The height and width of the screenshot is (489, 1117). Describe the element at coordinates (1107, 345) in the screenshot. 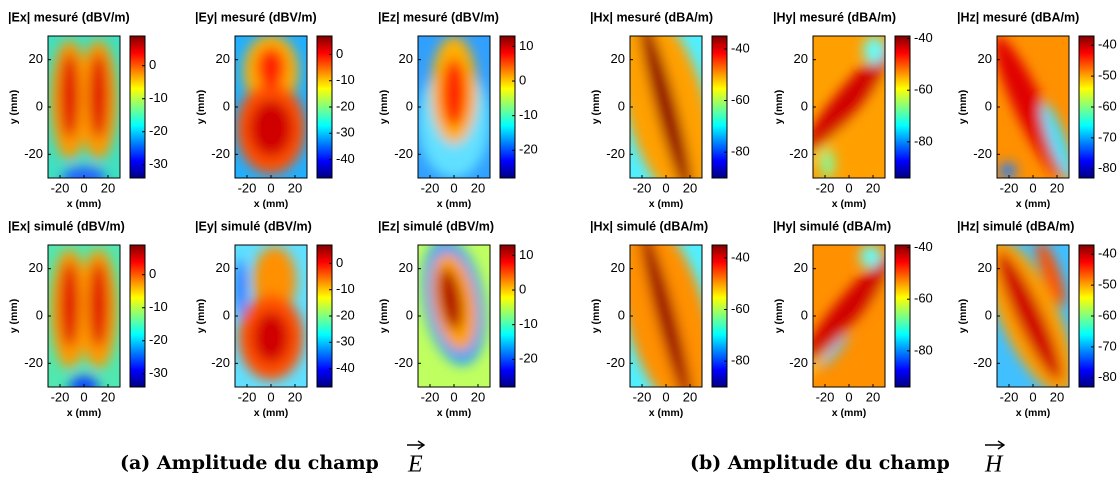

I see `colorbar-tick-label: -70` at that location.